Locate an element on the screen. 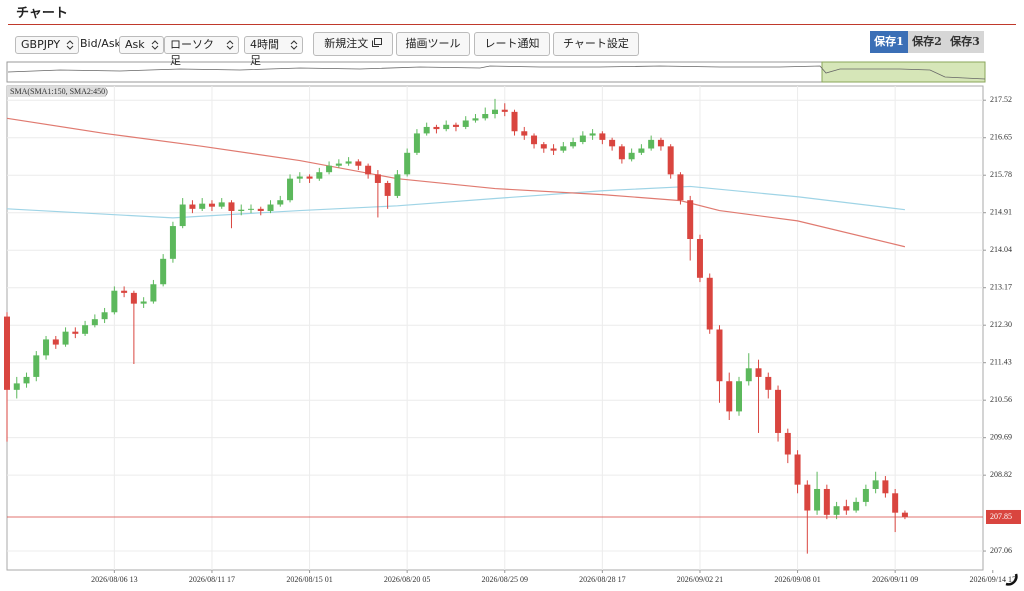  drawing-tools-button: 描画ツール is located at coordinates (433, 44).